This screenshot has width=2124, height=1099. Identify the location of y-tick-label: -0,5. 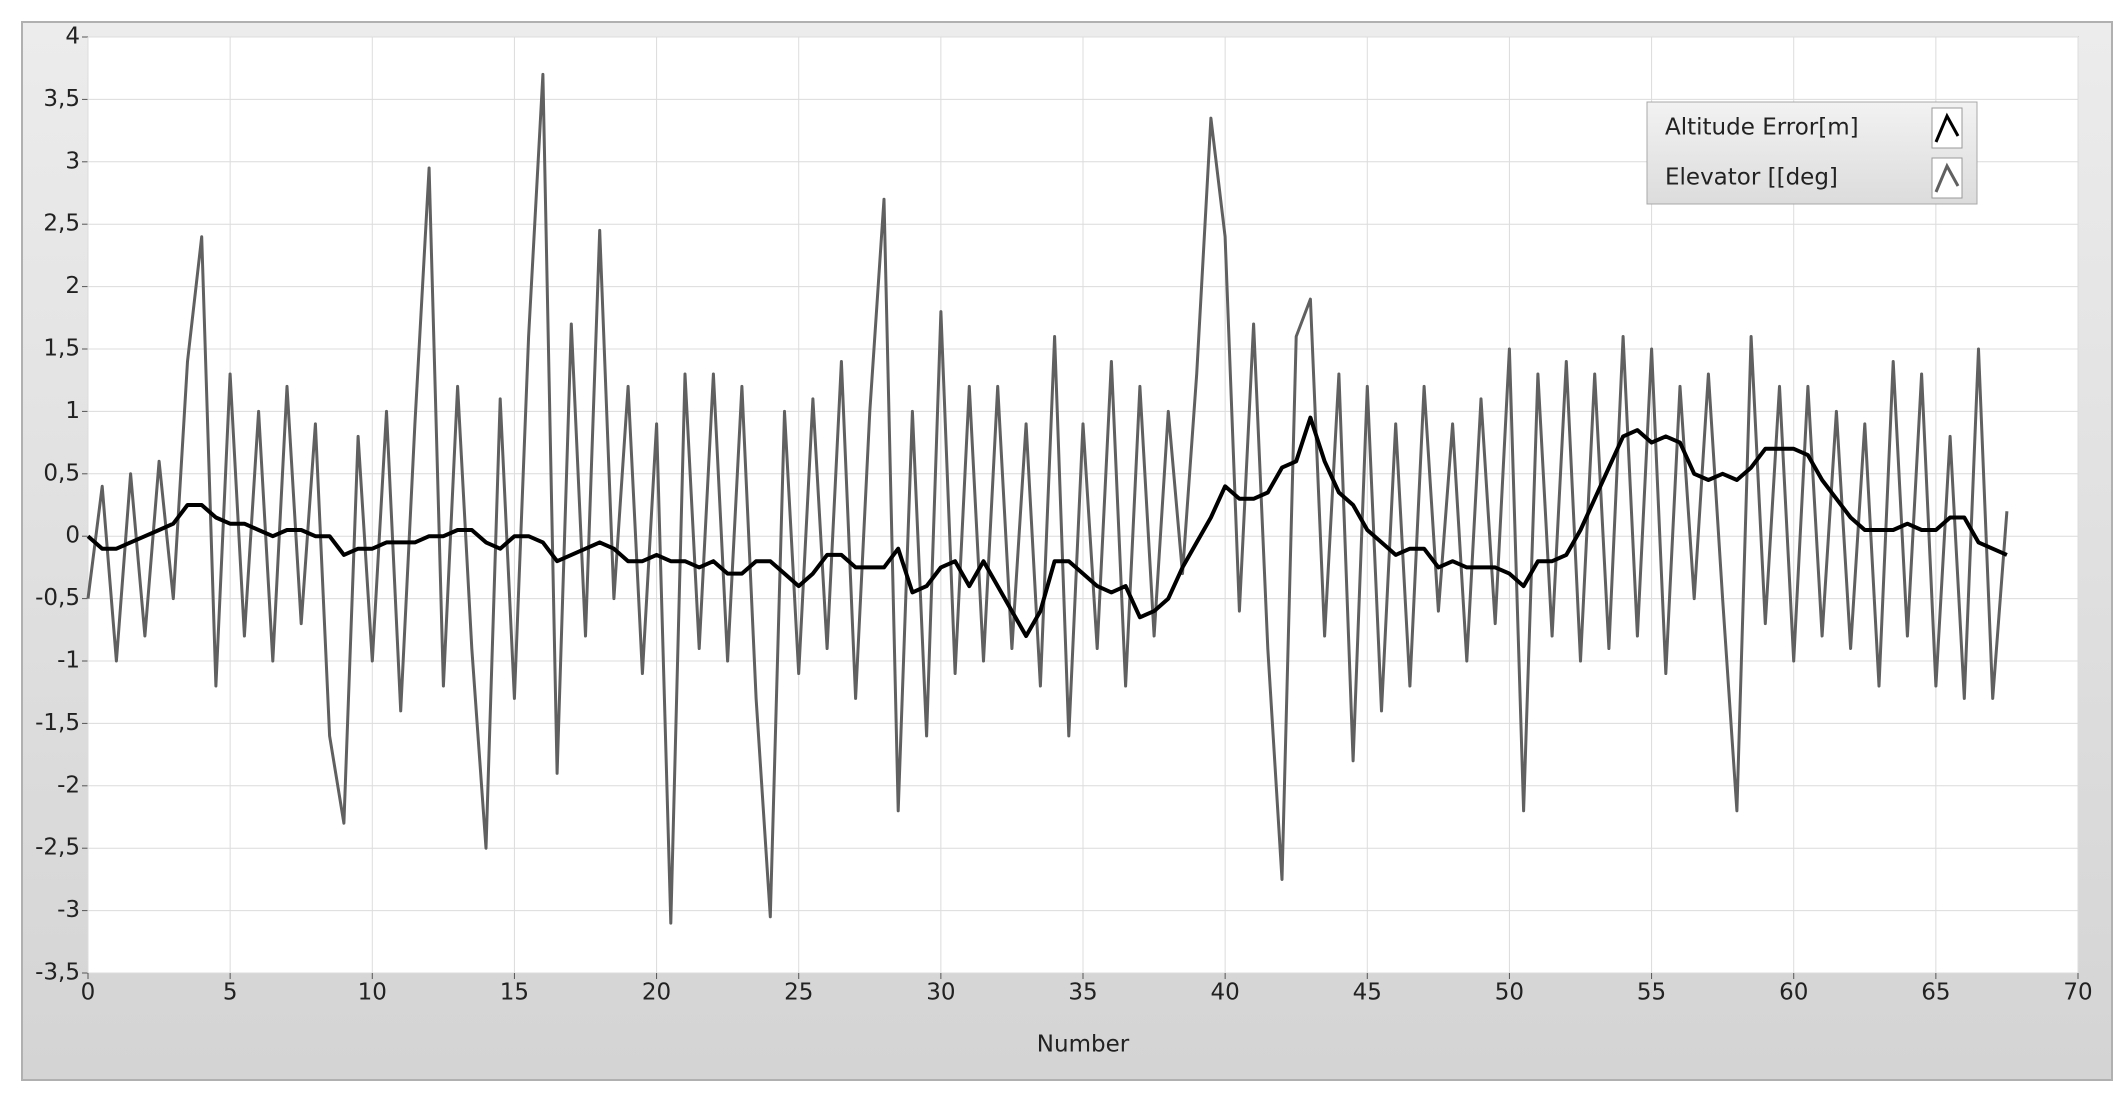
(57, 598).